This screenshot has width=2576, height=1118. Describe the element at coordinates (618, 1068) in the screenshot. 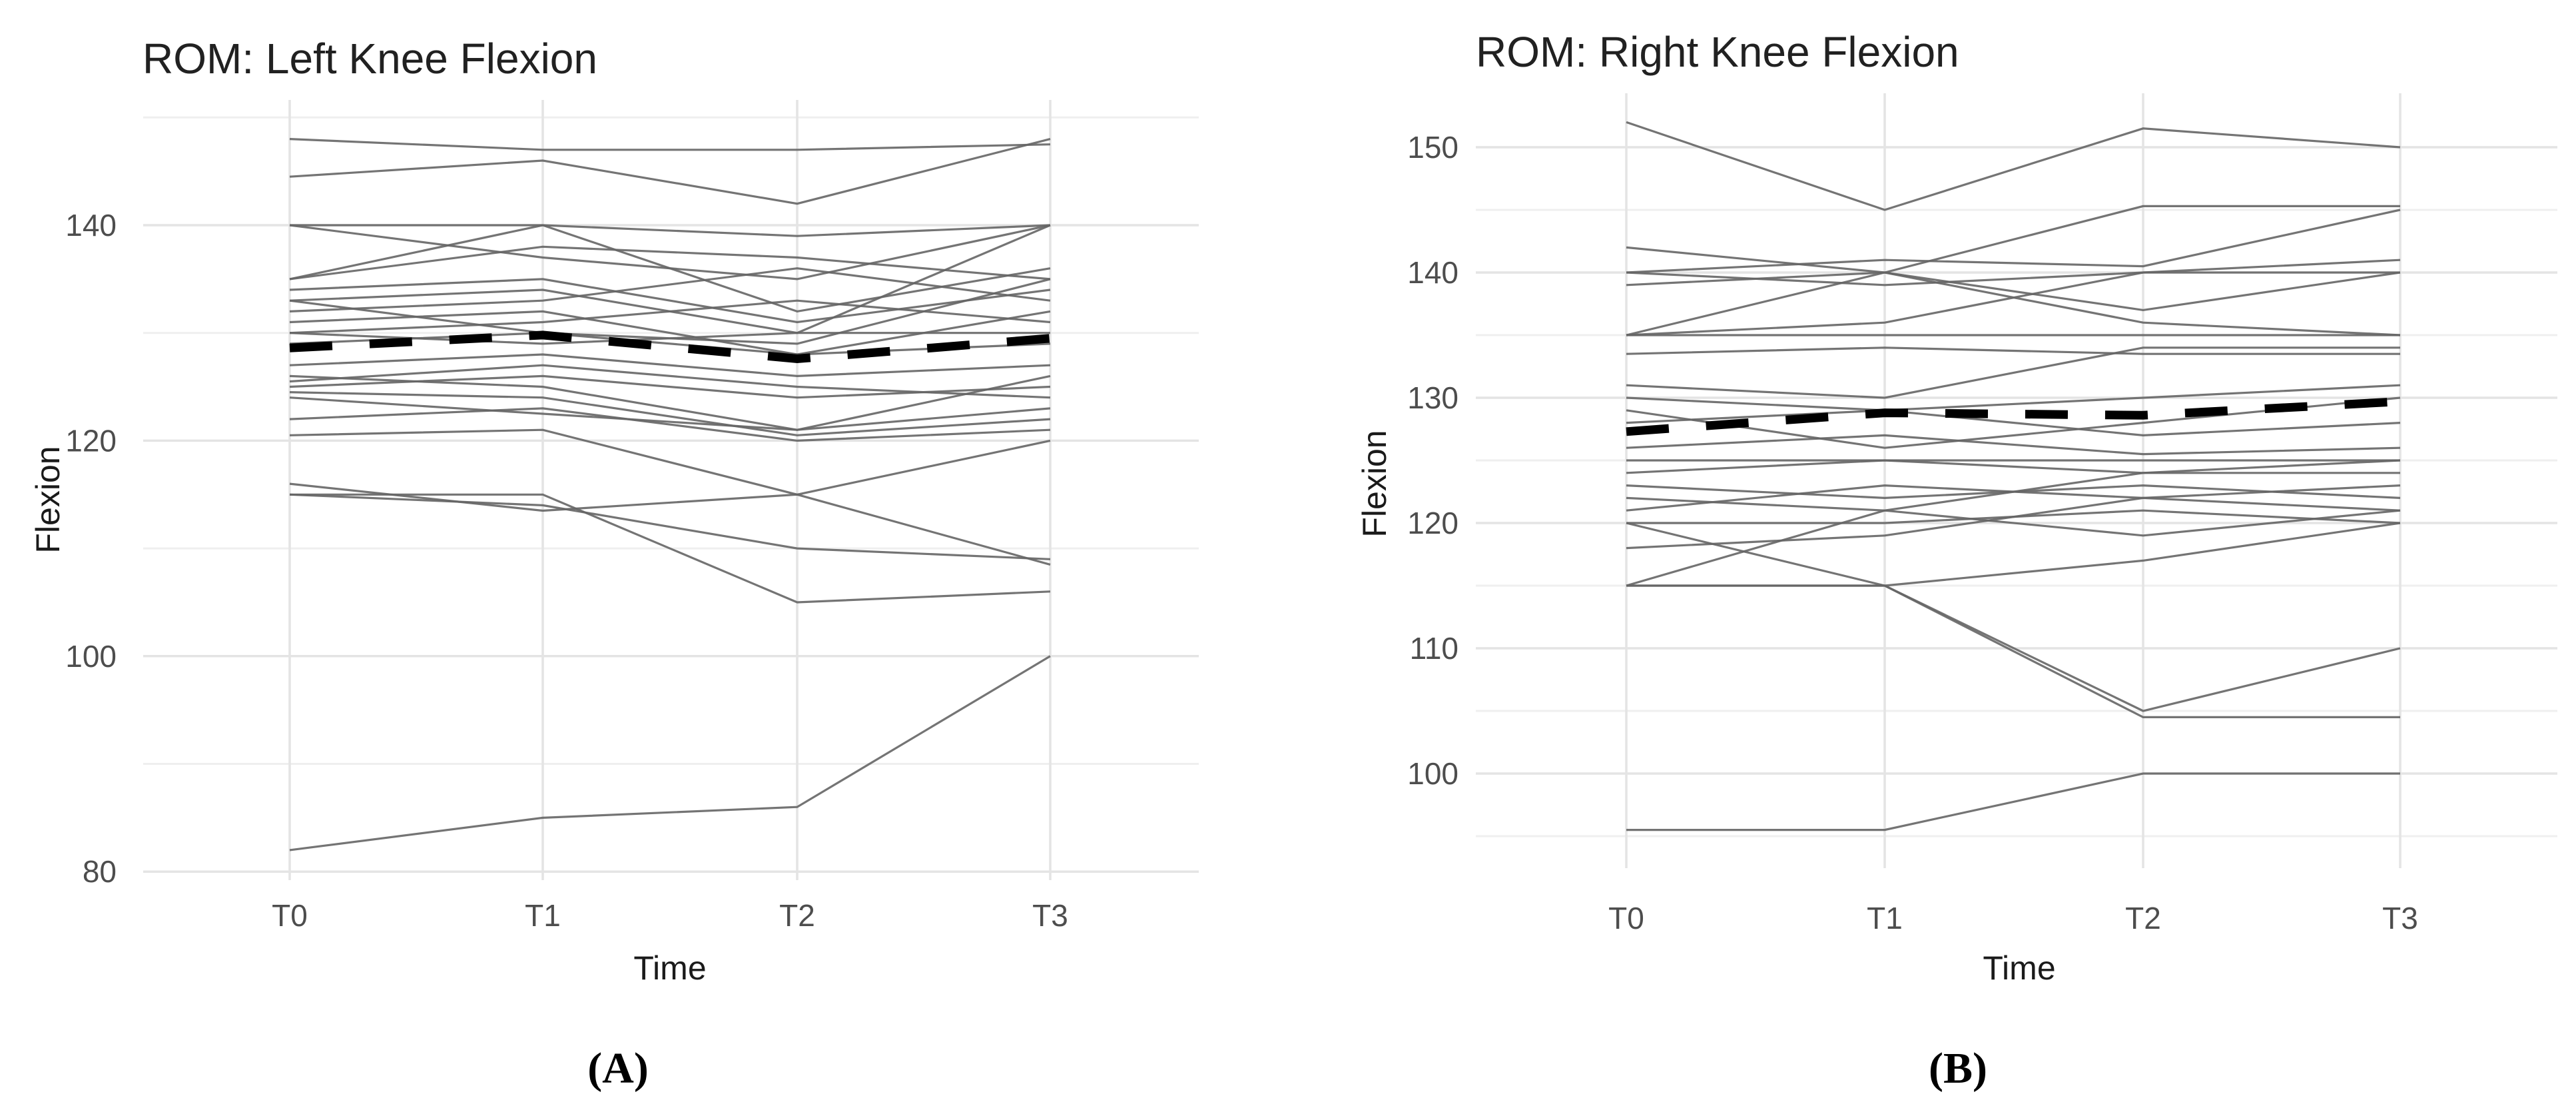

I see `caption-panel-a: (A)` at that location.